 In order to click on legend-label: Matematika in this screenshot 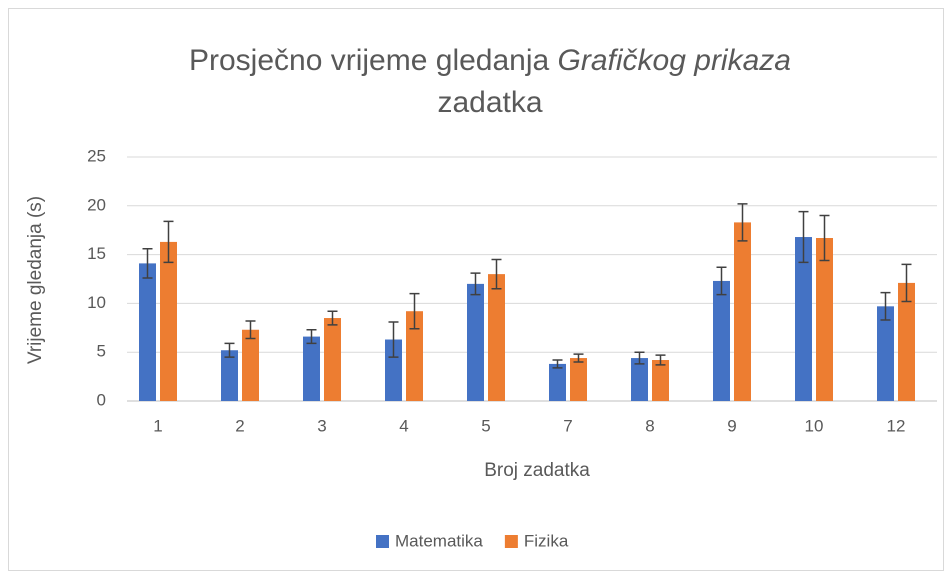, I will do `click(439, 540)`.